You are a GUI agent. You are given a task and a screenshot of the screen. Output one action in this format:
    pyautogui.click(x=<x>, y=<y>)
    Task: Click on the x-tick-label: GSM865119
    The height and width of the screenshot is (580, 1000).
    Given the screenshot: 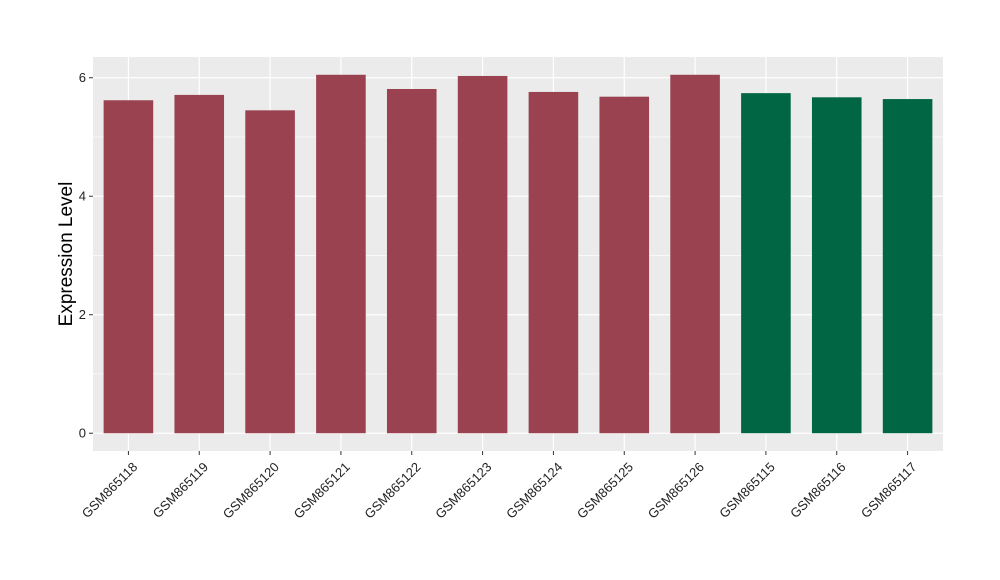 What is the action you would take?
    pyautogui.click(x=181, y=490)
    